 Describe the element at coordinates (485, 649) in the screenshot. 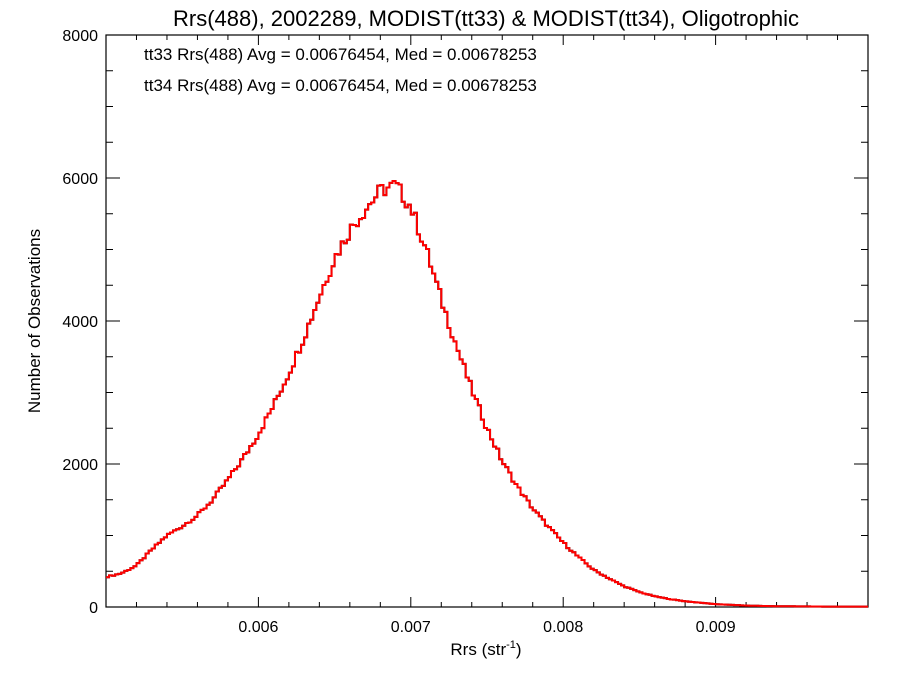

I see `x-axis-label: Rrs (str-1)` at that location.